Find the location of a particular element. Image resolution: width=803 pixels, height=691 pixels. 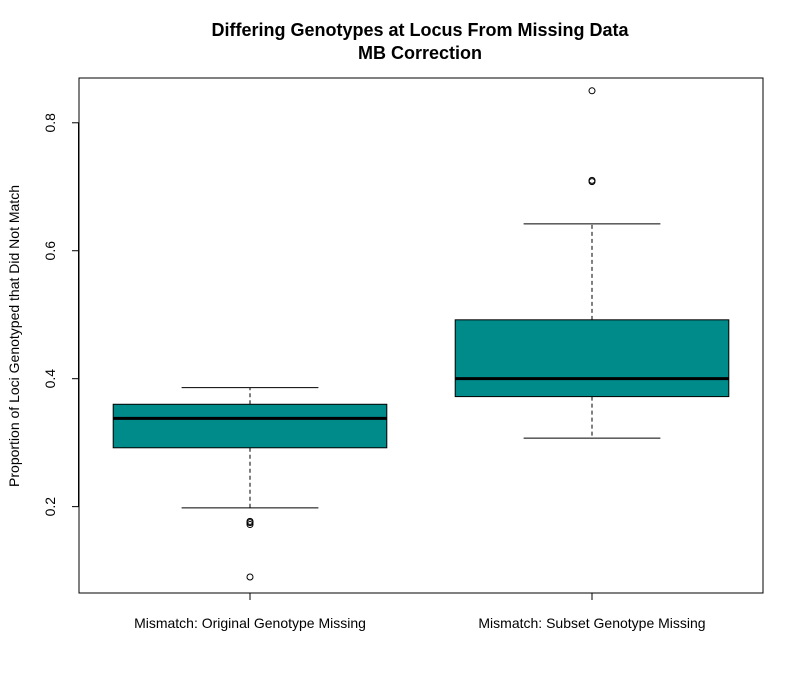

x-tick-label: Mismatch: Original Genotype Missing is located at coordinates (250, 623).